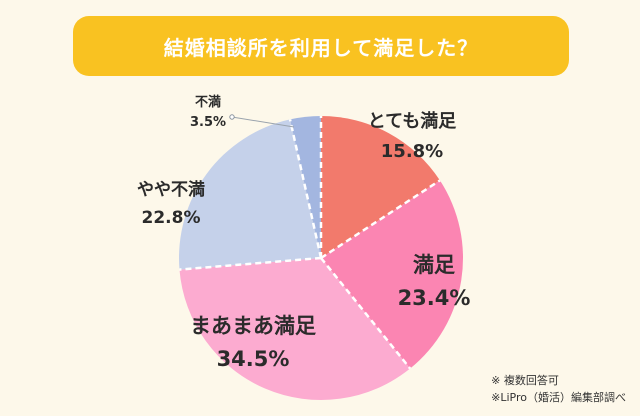 Image resolution: width=640 pixels, height=416 pixels. I want to click on slice-value-3: 22.8%, so click(171, 218).